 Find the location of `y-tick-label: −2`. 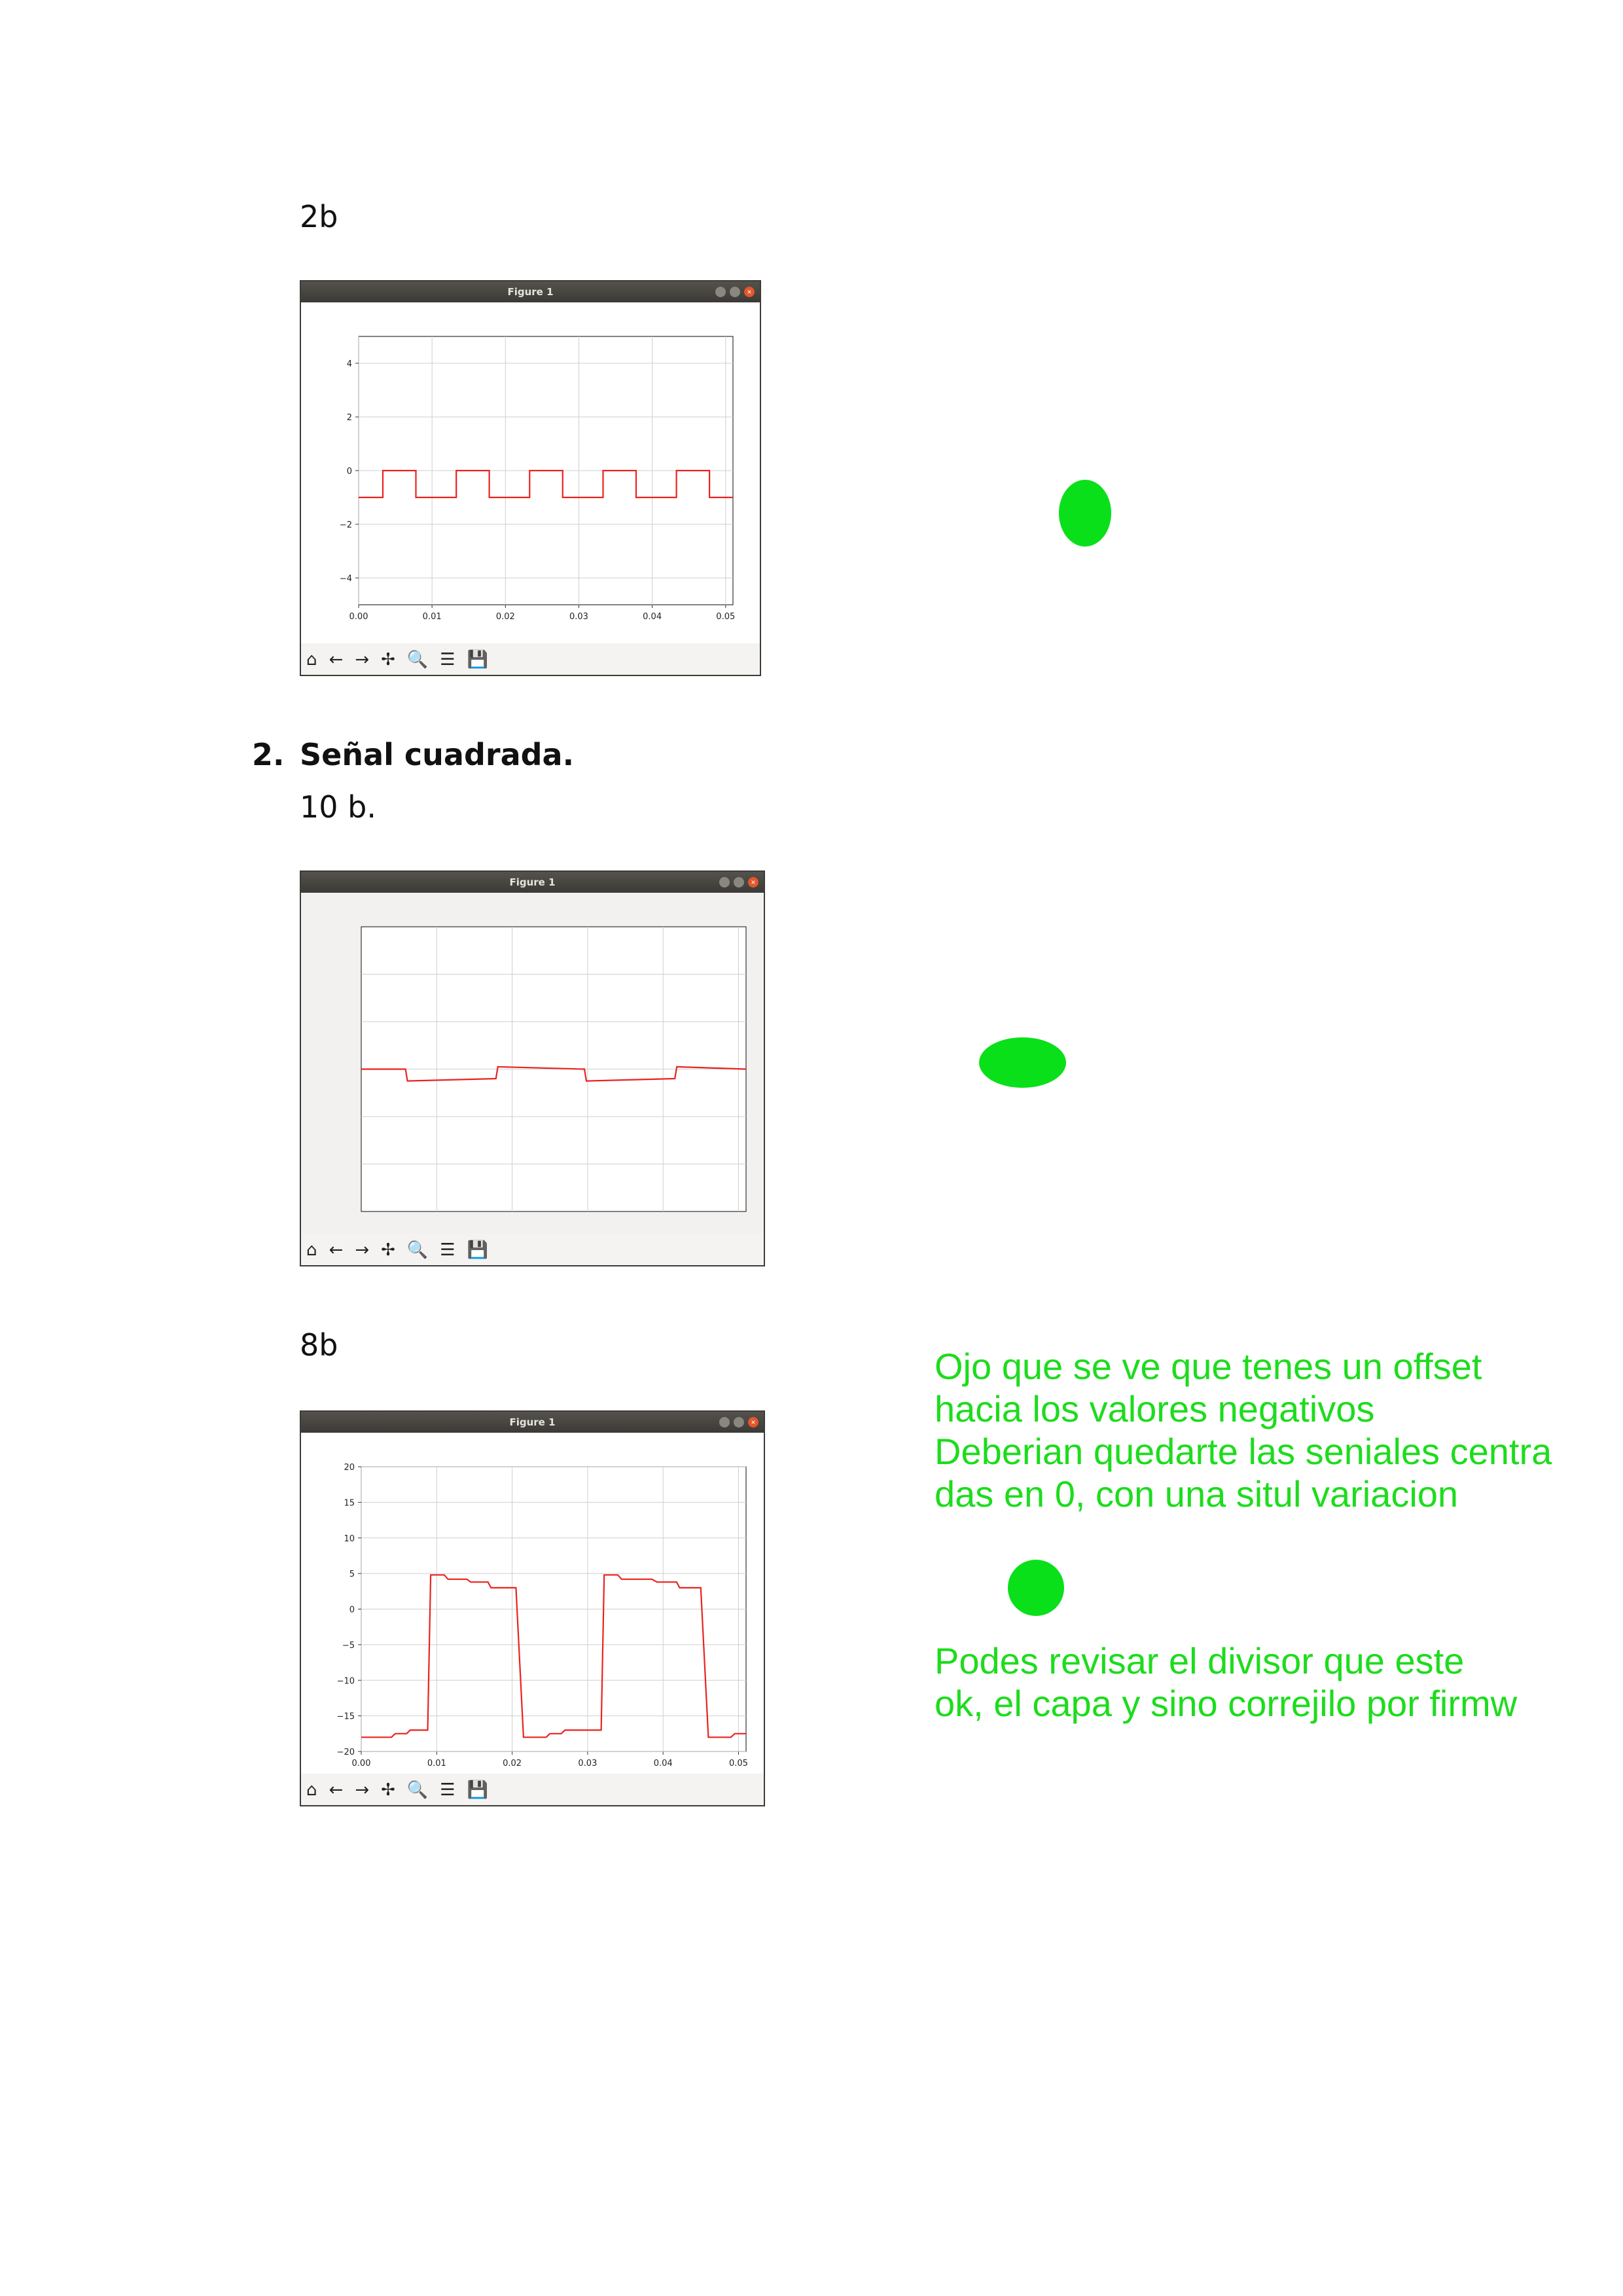

y-tick-label: −2 is located at coordinates (346, 525).